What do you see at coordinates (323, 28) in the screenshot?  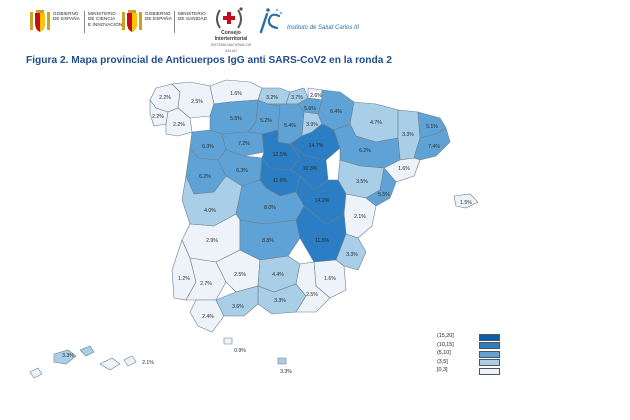 I see `isciii-text: Instituto de Salud Carlos III` at bounding box center [323, 28].